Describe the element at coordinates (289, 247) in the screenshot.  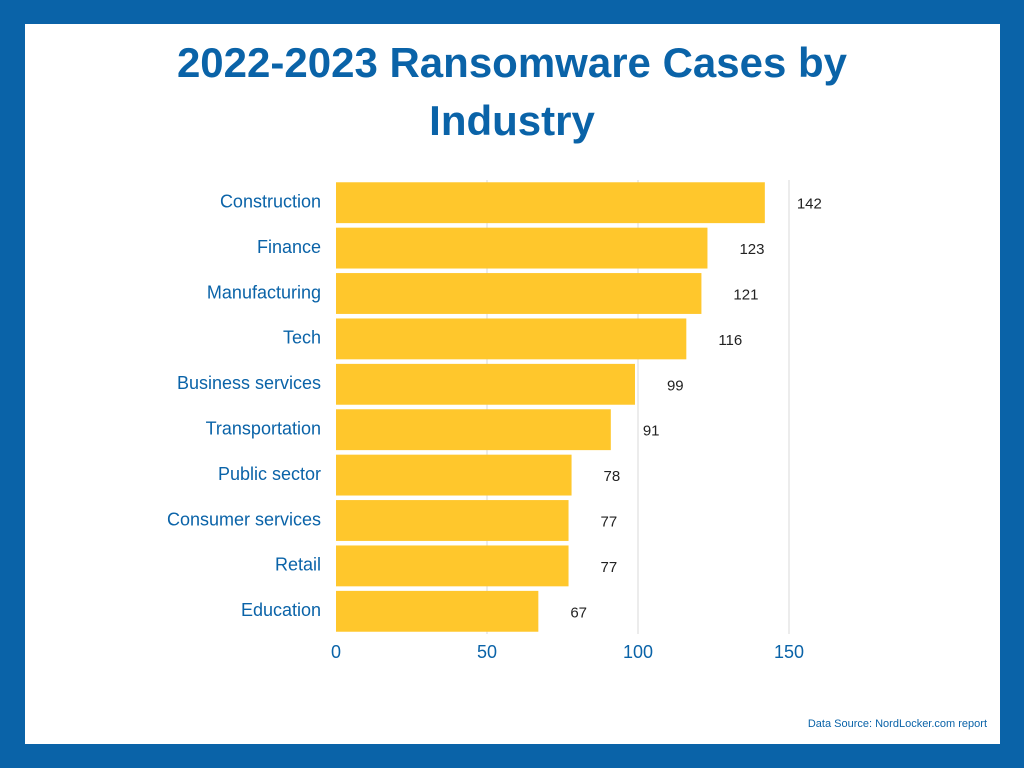
I see `y-tick-label: Finance` at that location.